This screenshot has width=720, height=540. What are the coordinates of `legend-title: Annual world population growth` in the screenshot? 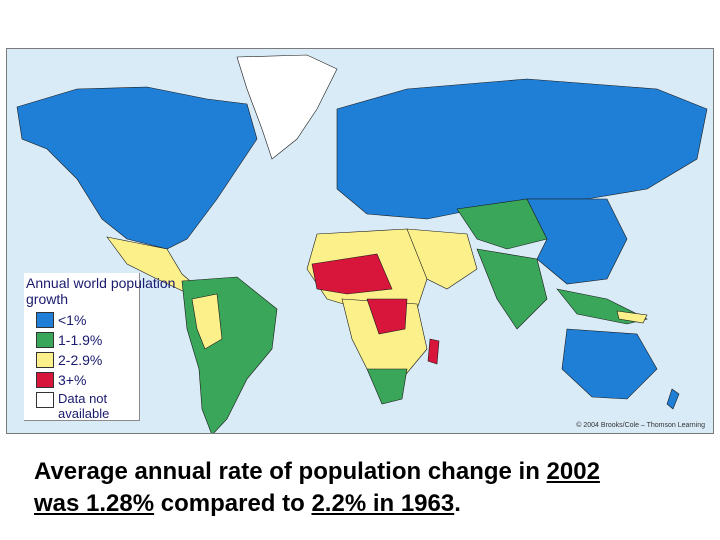 It's located at (101, 291).